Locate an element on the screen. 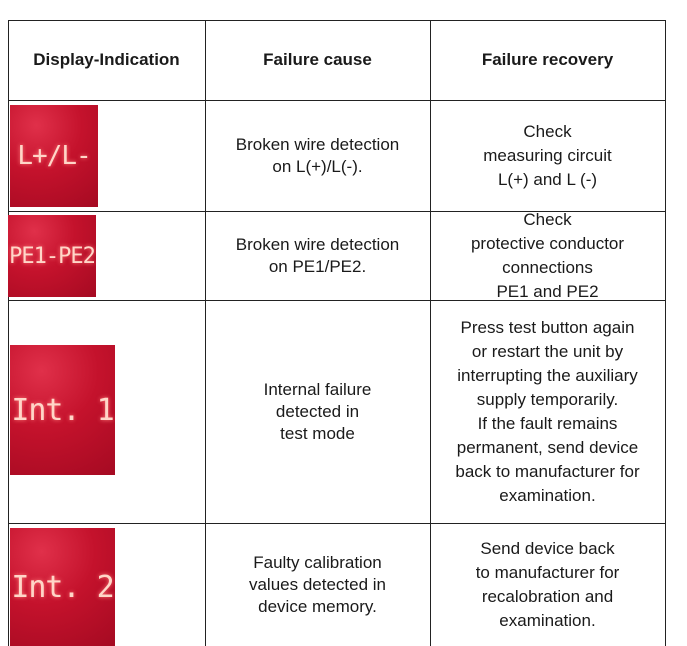 This screenshot has width=687, height=646. text-line: on PE1/PE2. is located at coordinates (317, 266).